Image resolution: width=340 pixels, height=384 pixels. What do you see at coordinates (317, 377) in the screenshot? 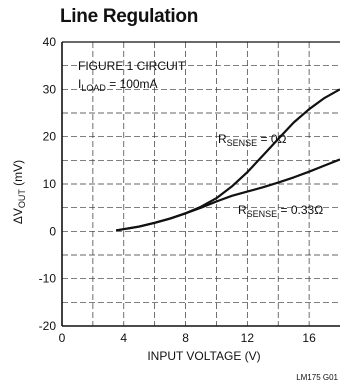
I see `figure-footnote: LM175 G01` at bounding box center [317, 377].